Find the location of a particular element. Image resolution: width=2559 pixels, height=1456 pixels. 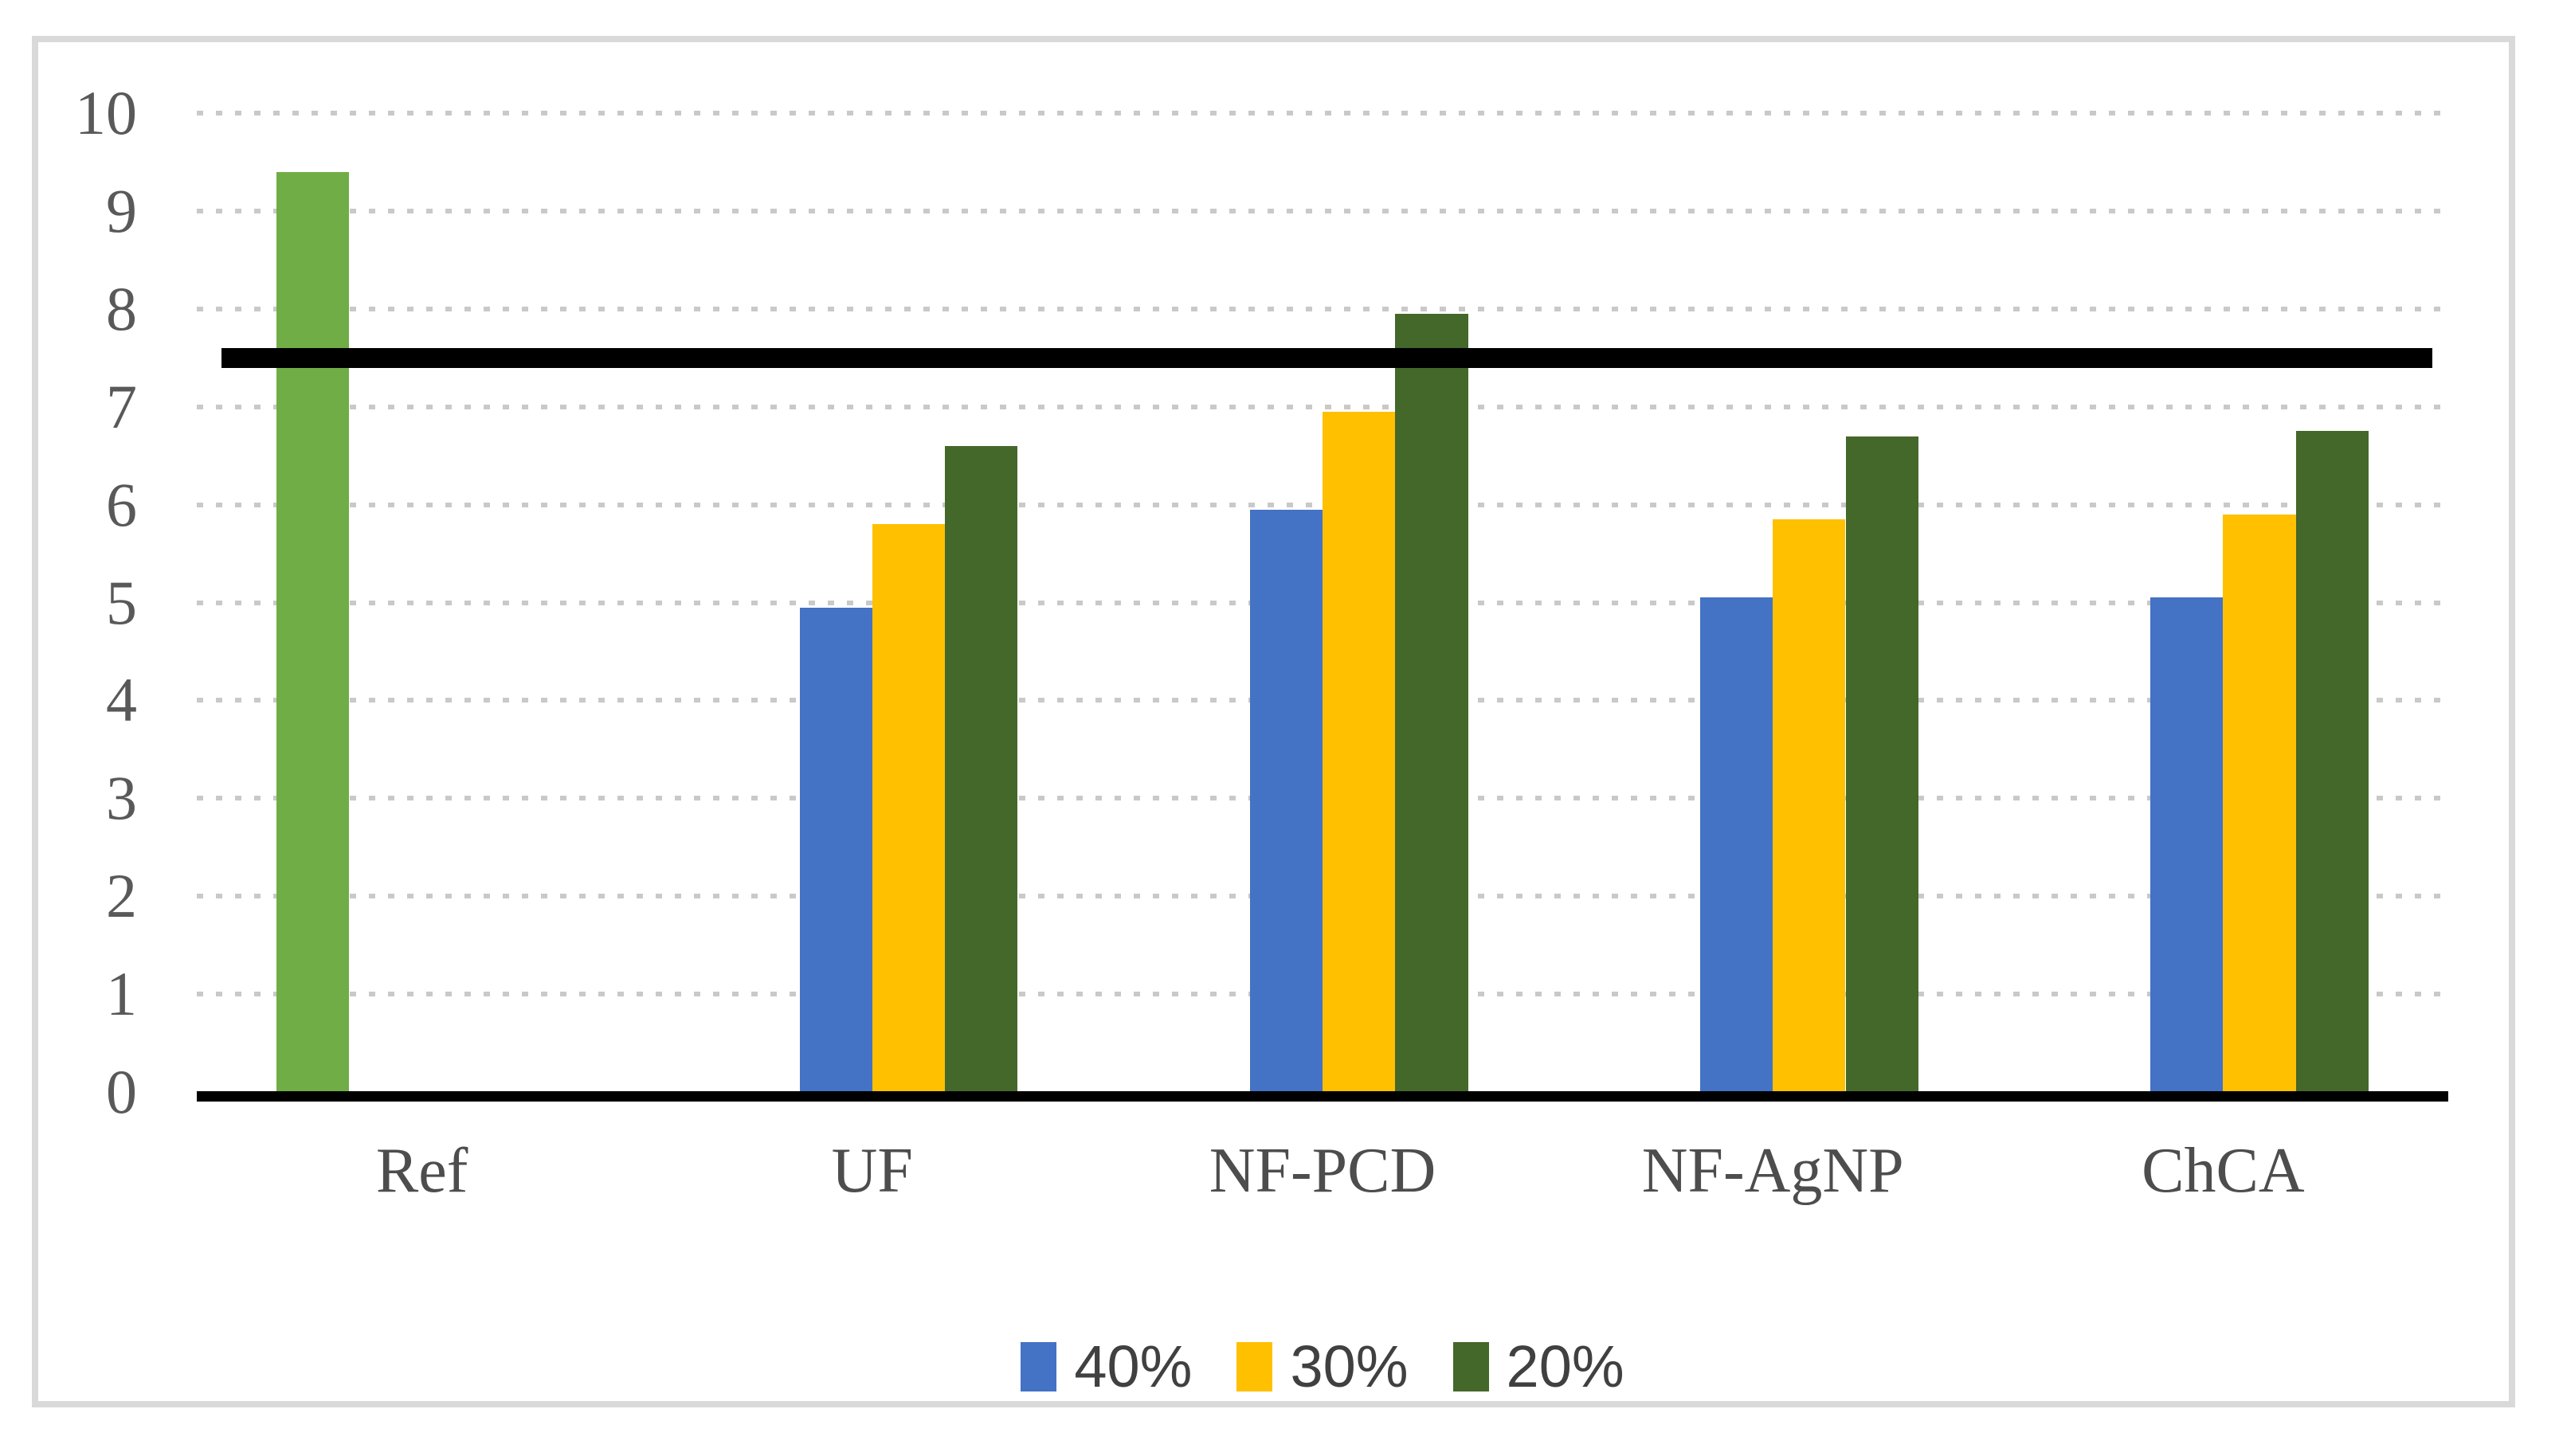

x-axis-category-label: Ref is located at coordinates (421, 1171).